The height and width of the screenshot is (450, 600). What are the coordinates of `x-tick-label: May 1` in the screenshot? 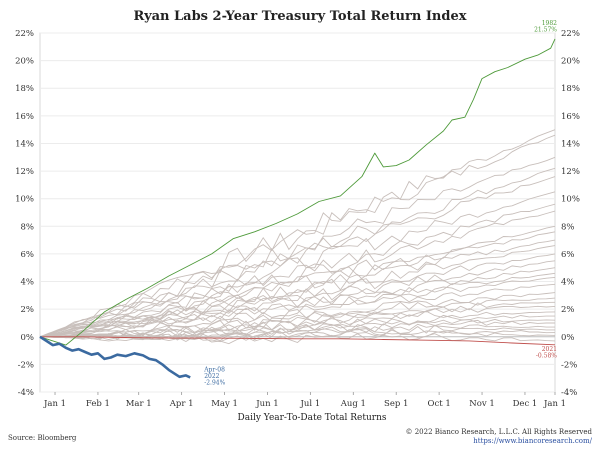 It's located at (224, 404).